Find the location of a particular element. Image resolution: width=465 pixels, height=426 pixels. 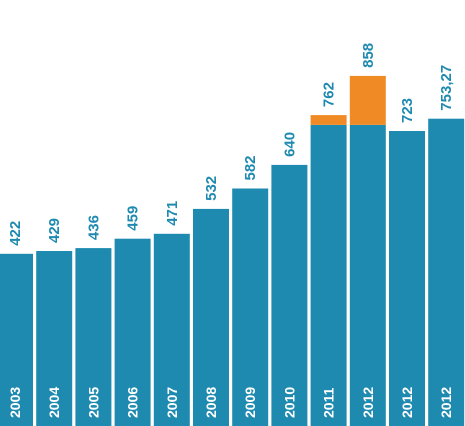

value-label-1: 429 is located at coordinates (54, 230).